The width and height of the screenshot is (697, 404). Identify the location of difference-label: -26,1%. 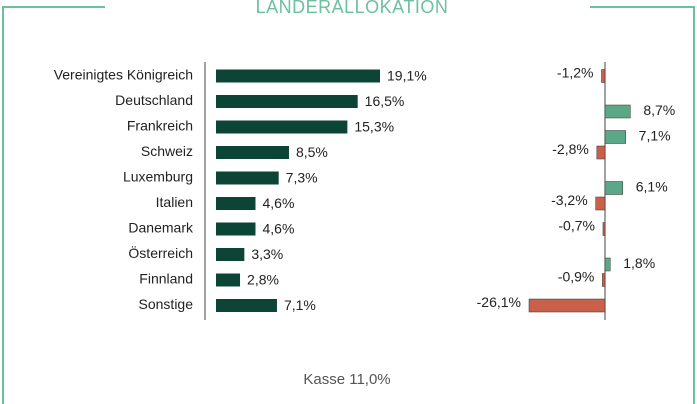
(499, 302).